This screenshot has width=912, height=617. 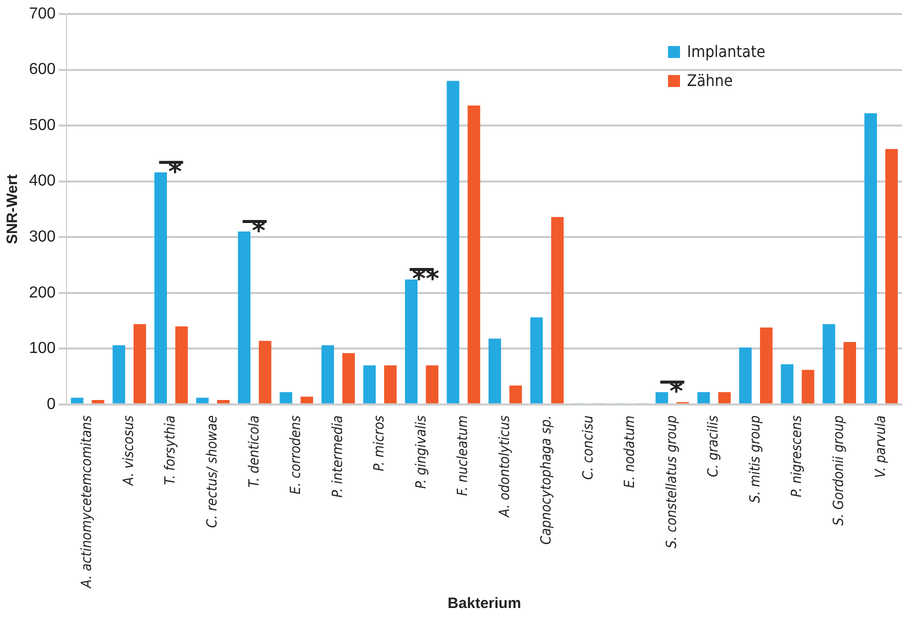 What do you see at coordinates (42, 181) in the screenshot?
I see `y-tick-label: 400` at bounding box center [42, 181].